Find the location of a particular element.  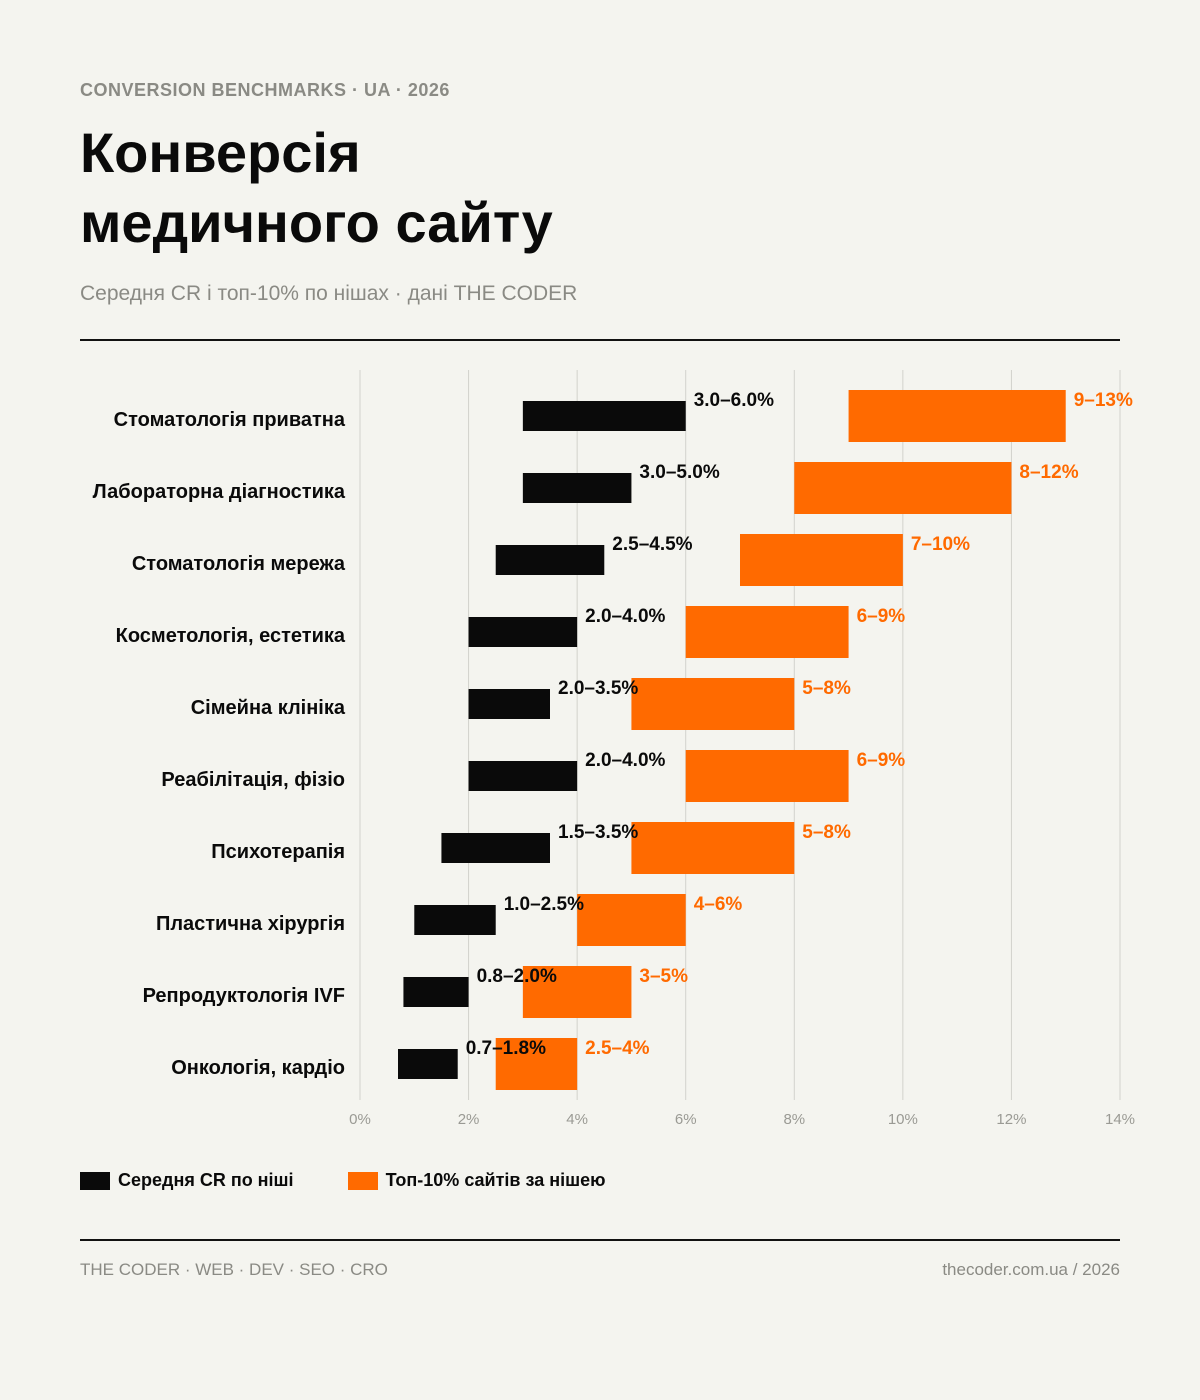

category-label: Стоматологія приватна is located at coordinates (230, 420).